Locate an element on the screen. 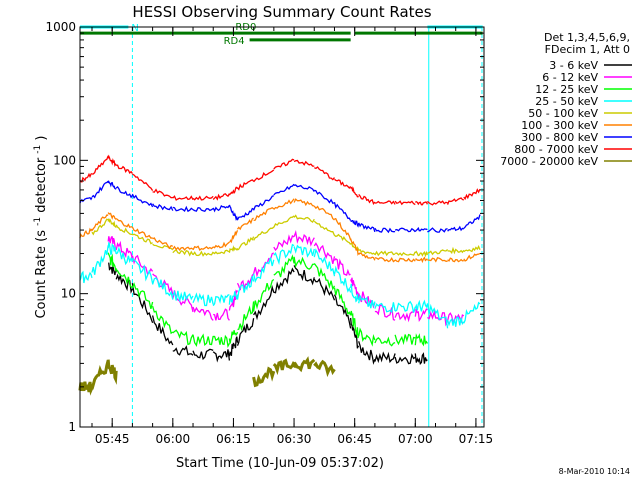  legend-label: 7000 - 20000 keV is located at coordinates (549, 161).